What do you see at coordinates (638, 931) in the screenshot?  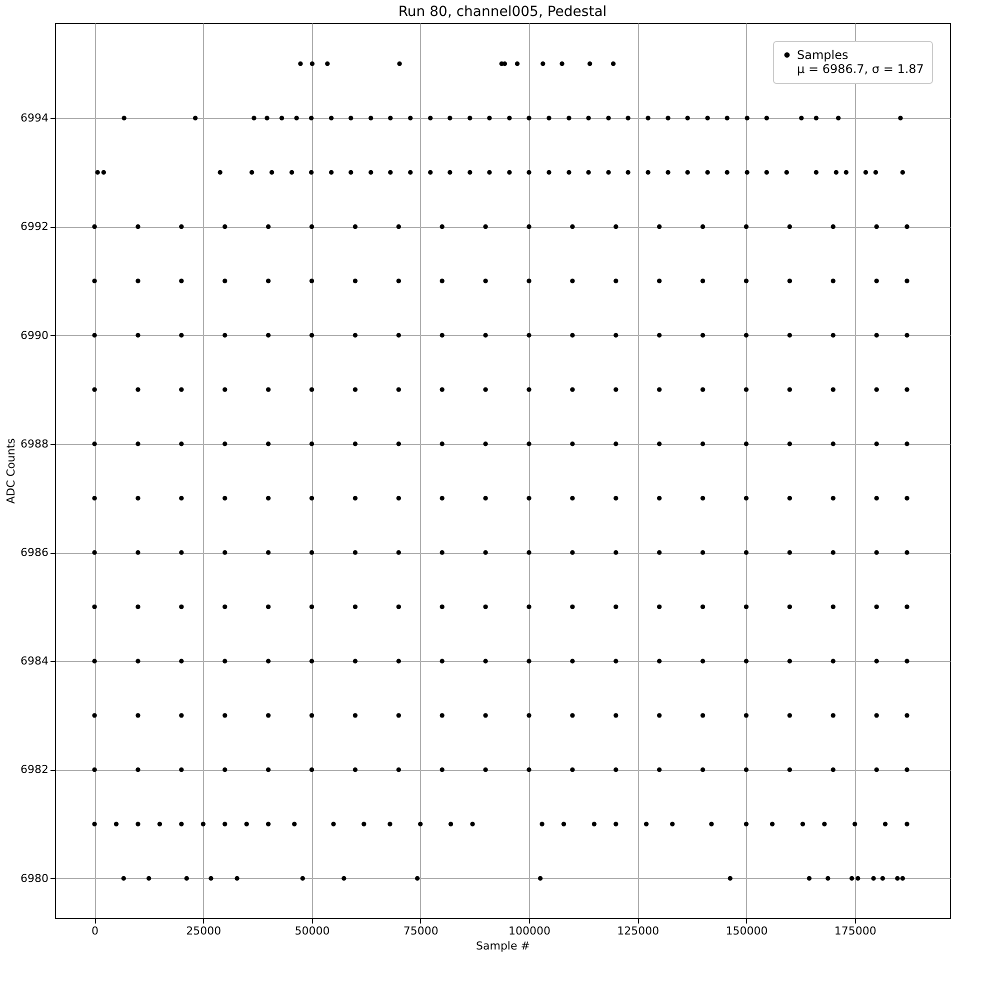 I see `x-tick-label: 125000` at bounding box center [638, 931].